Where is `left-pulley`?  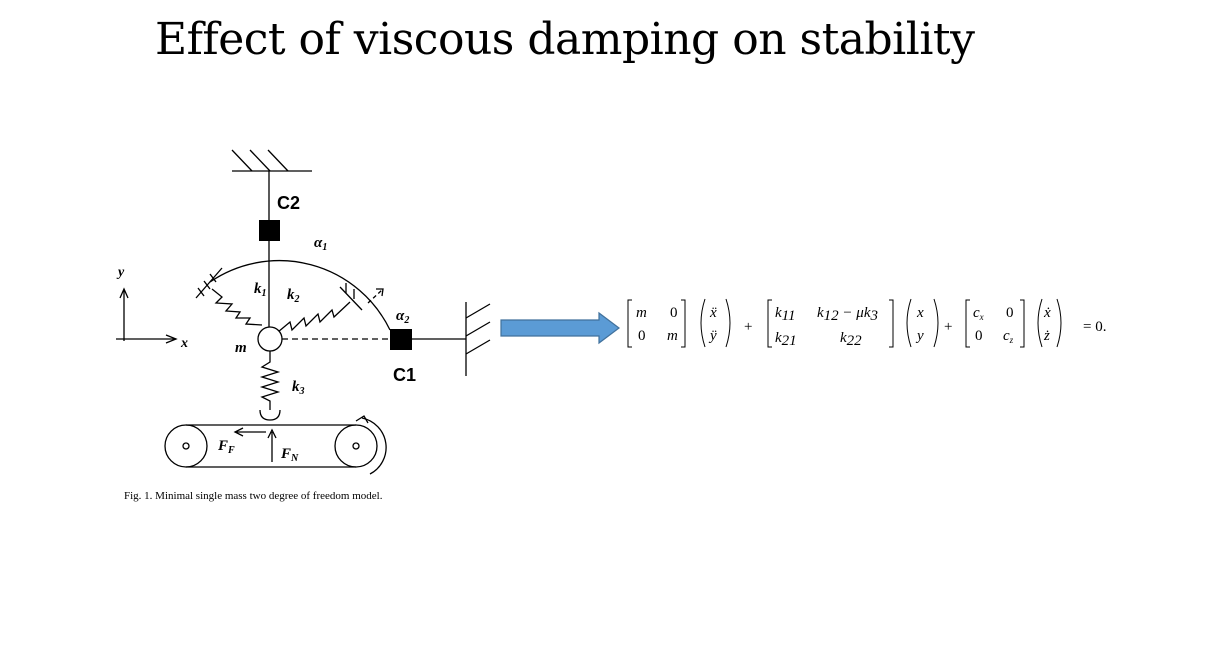 left-pulley is located at coordinates (186, 446).